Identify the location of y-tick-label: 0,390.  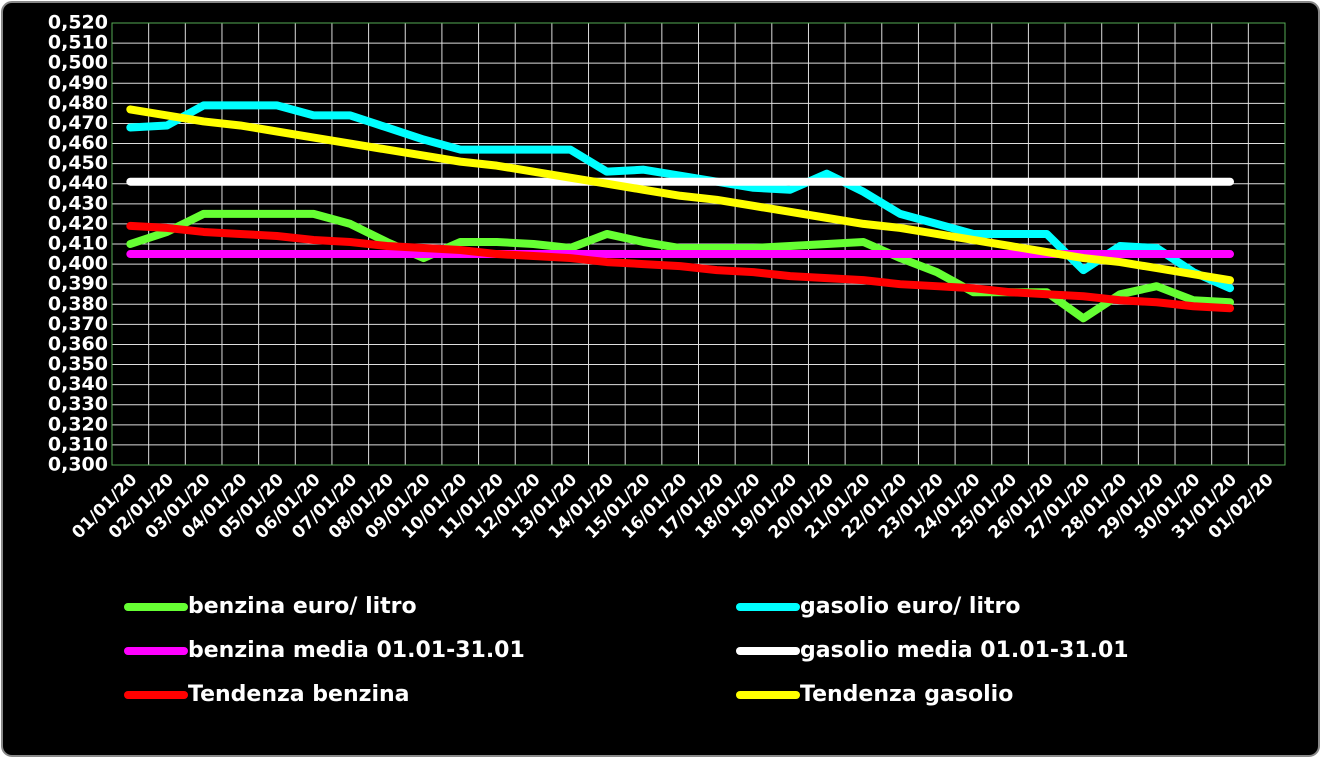
(78, 284).